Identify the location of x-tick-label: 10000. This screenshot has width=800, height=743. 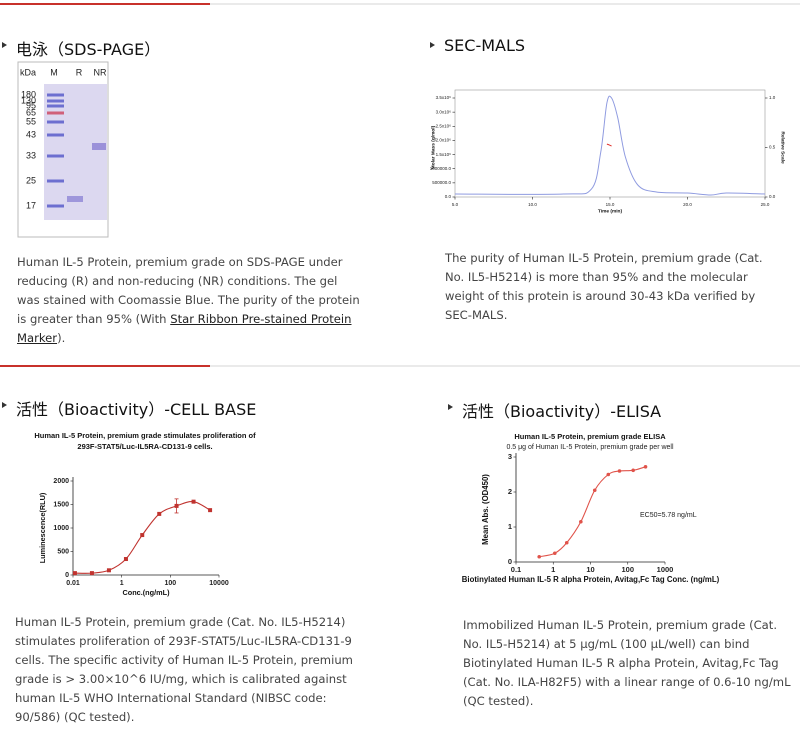
(219, 583).